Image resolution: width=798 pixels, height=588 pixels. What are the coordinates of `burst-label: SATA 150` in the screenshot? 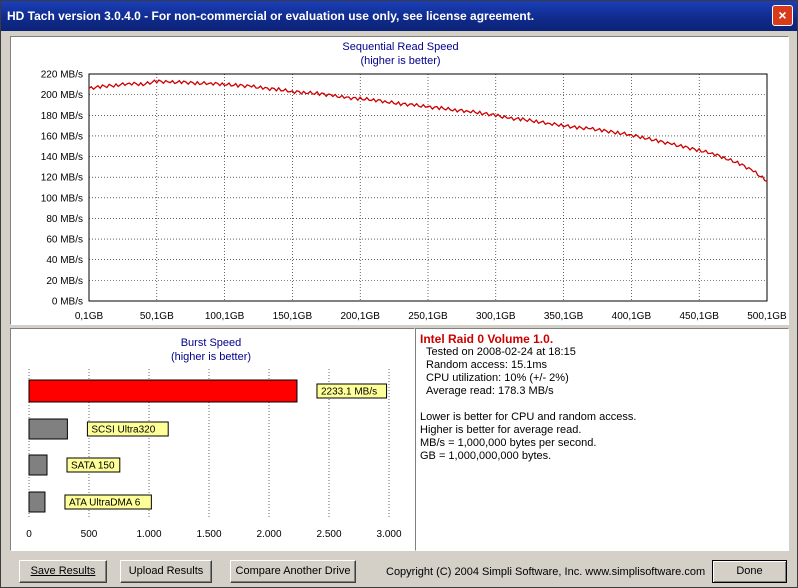 It's located at (93, 466).